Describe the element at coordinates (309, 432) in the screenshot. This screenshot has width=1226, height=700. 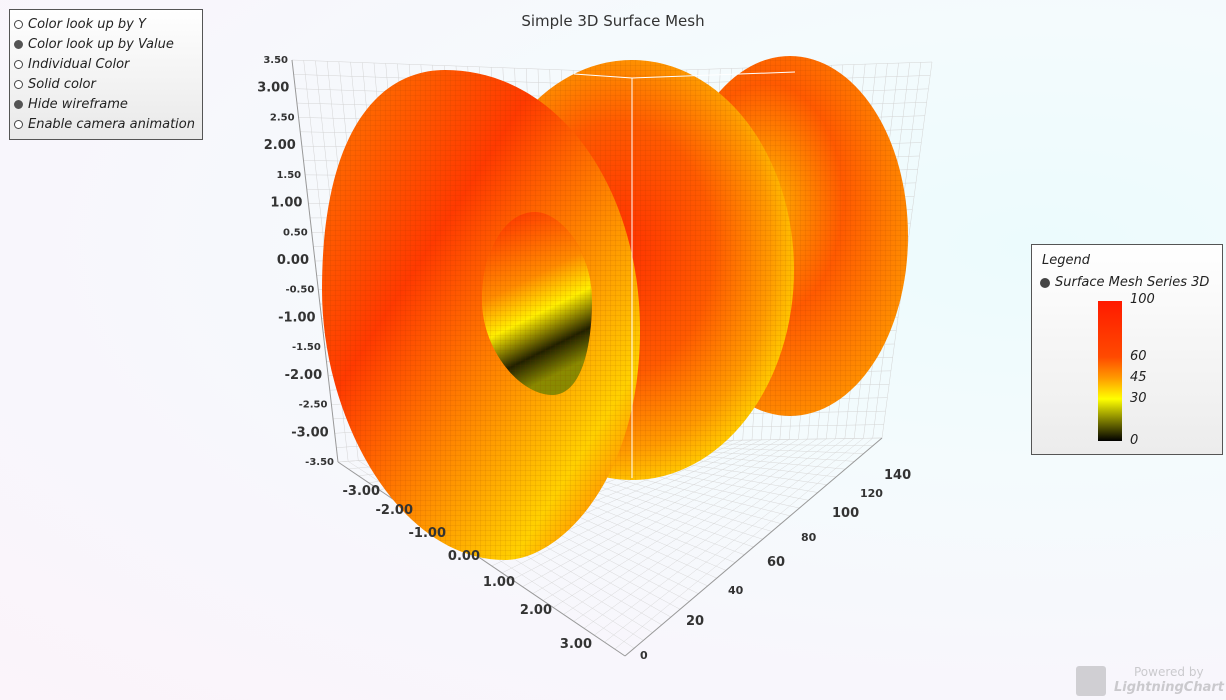
I see `y-tick-label: -3.00` at that location.